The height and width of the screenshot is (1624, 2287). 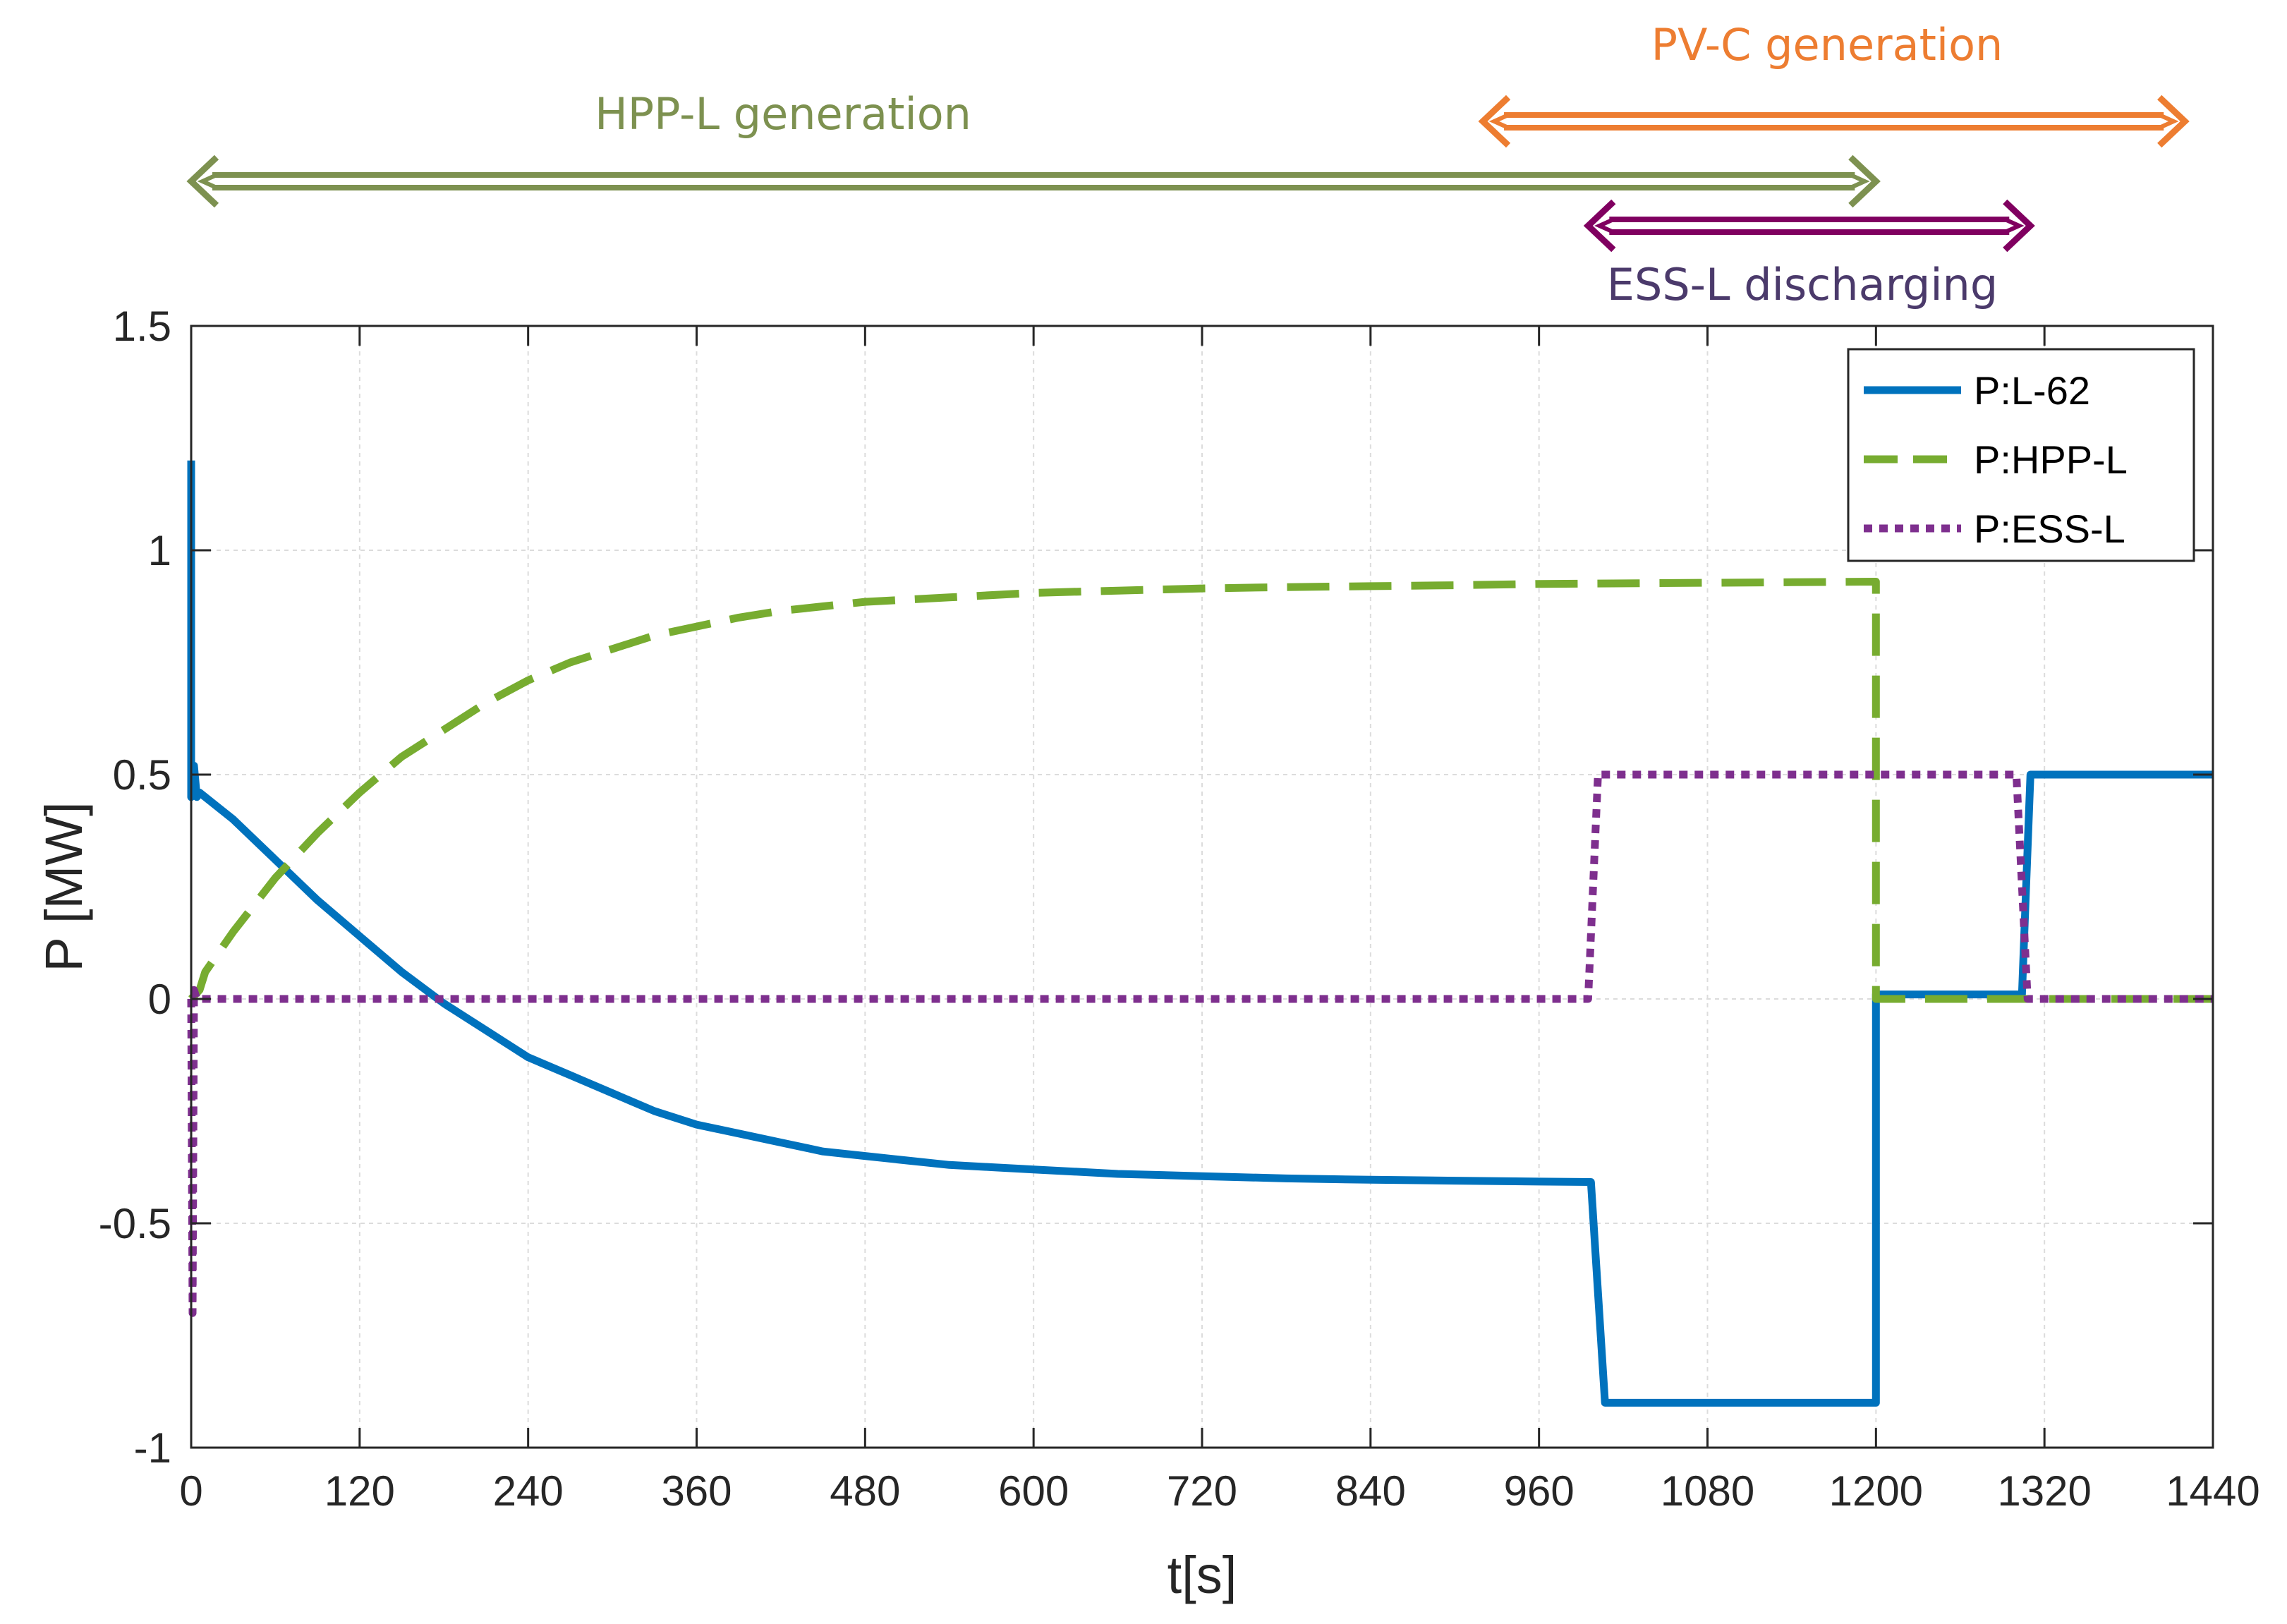 What do you see at coordinates (1876, 1491) in the screenshot?
I see `x-tick-label: 1200` at bounding box center [1876, 1491].